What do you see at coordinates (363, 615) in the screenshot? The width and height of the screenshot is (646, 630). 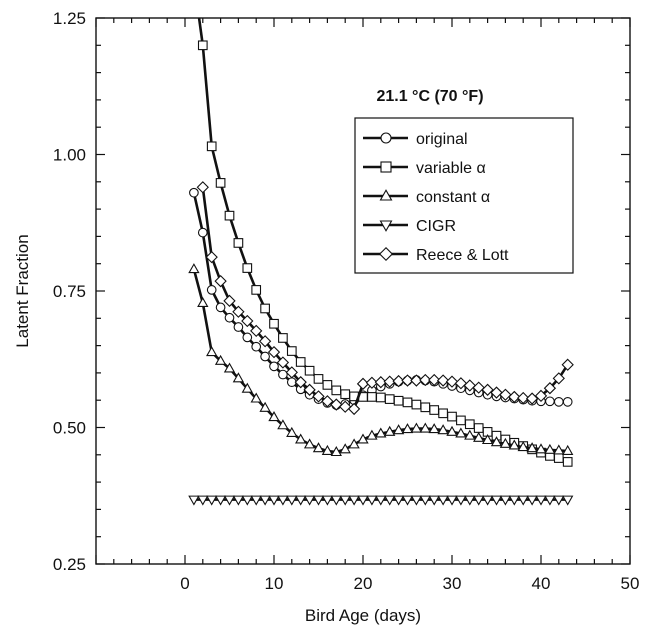 I see `x-axis-title: Bird Age (days)` at bounding box center [363, 615].